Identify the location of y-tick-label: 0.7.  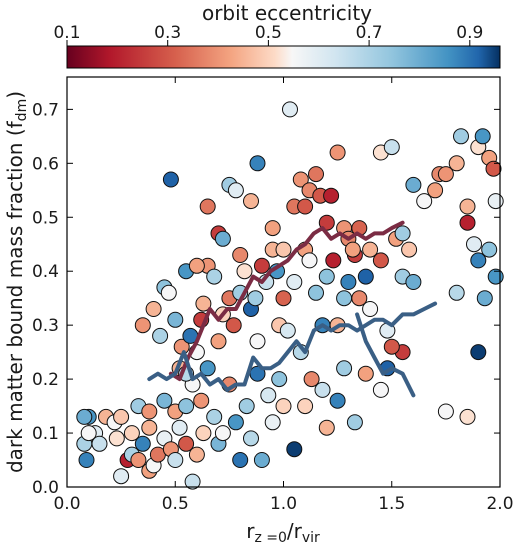
(45, 110).